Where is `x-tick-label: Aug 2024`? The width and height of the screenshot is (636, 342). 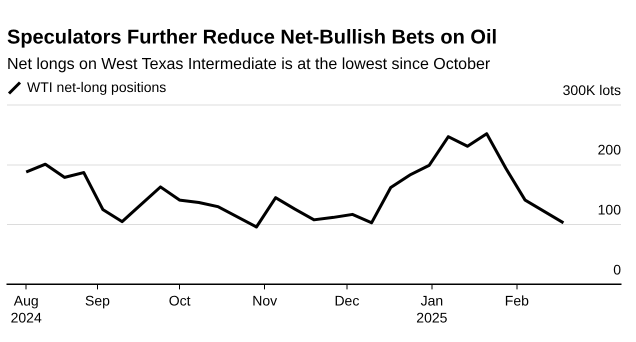 x-tick-label: Aug 2024 is located at coordinates (26, 309).